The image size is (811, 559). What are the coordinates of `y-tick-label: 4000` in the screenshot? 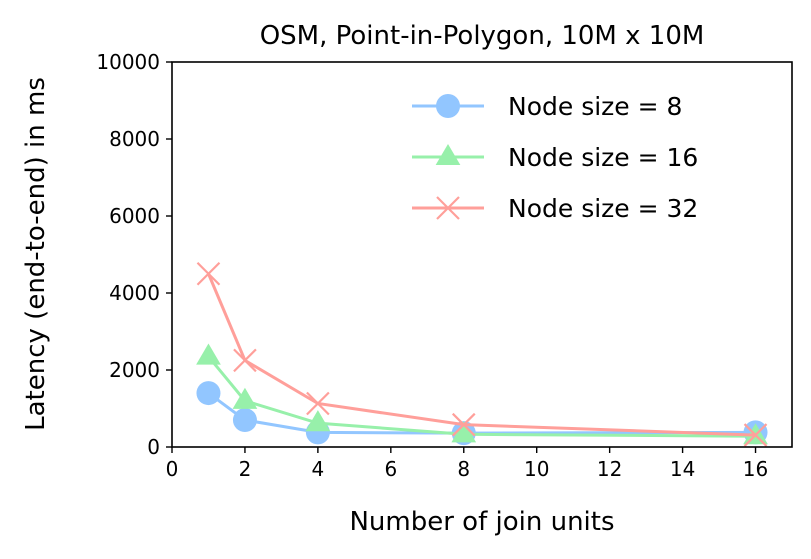 It's located at (134, 293).